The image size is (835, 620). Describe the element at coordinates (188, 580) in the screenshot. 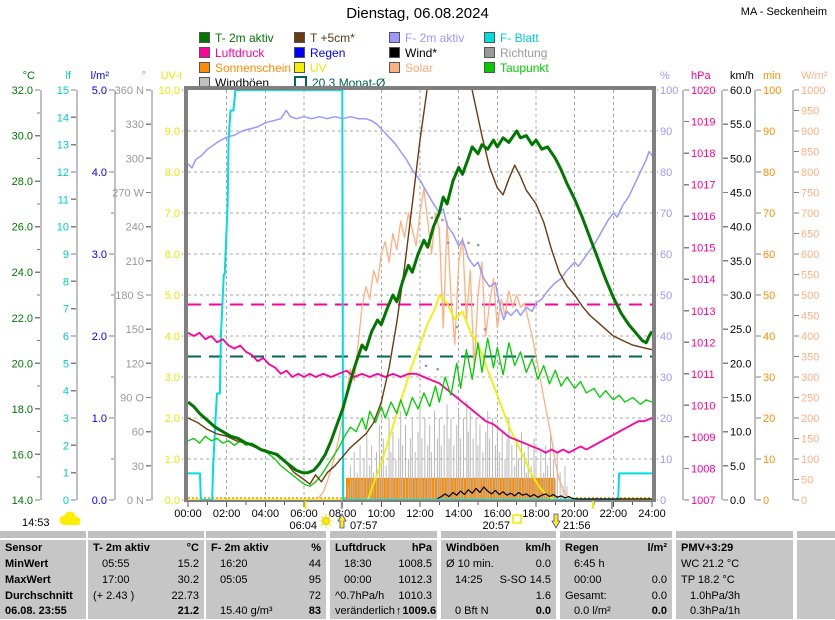

I see `stat-value: 30.2` at that location.